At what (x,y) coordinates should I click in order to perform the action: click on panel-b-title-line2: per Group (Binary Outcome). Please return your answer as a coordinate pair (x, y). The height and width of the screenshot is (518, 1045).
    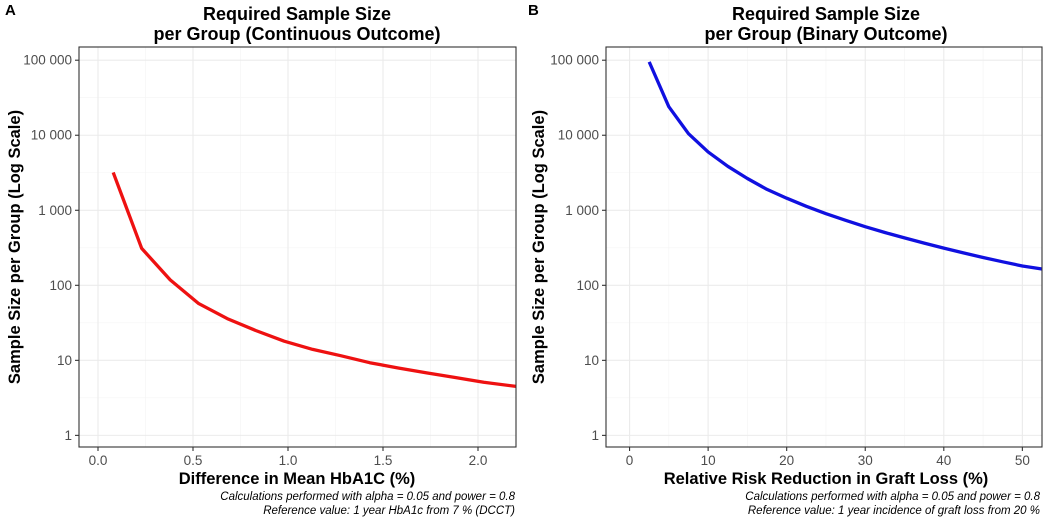
    Looking at the image, I should click on (825, 34).